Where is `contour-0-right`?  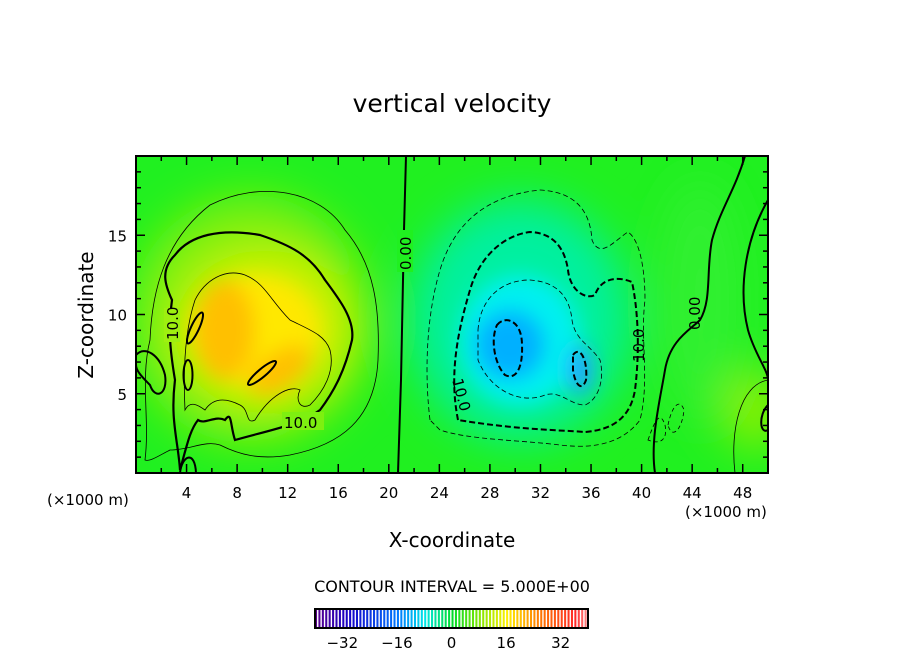 contour-0-right is located at coordinates (699, 314).